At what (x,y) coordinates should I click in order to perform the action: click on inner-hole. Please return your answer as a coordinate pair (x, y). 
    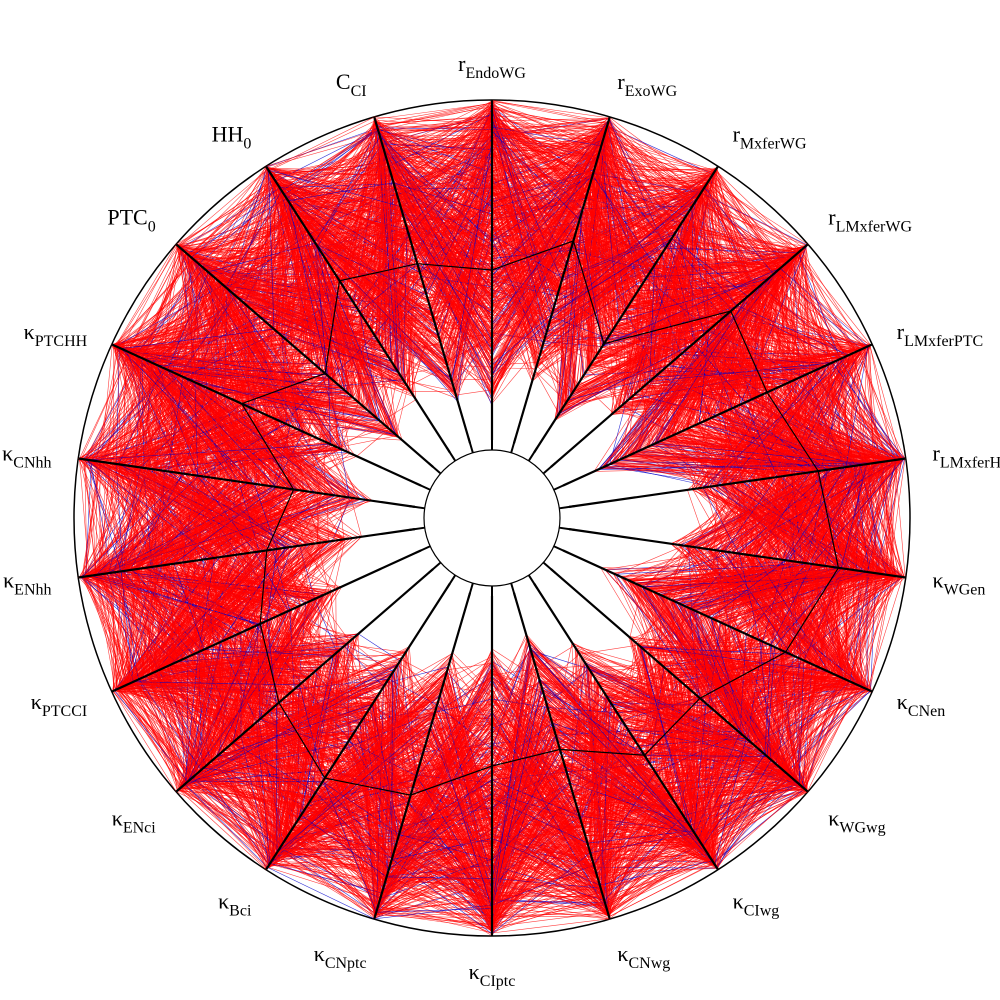
    Looking at the image, I should click on (492, 518).